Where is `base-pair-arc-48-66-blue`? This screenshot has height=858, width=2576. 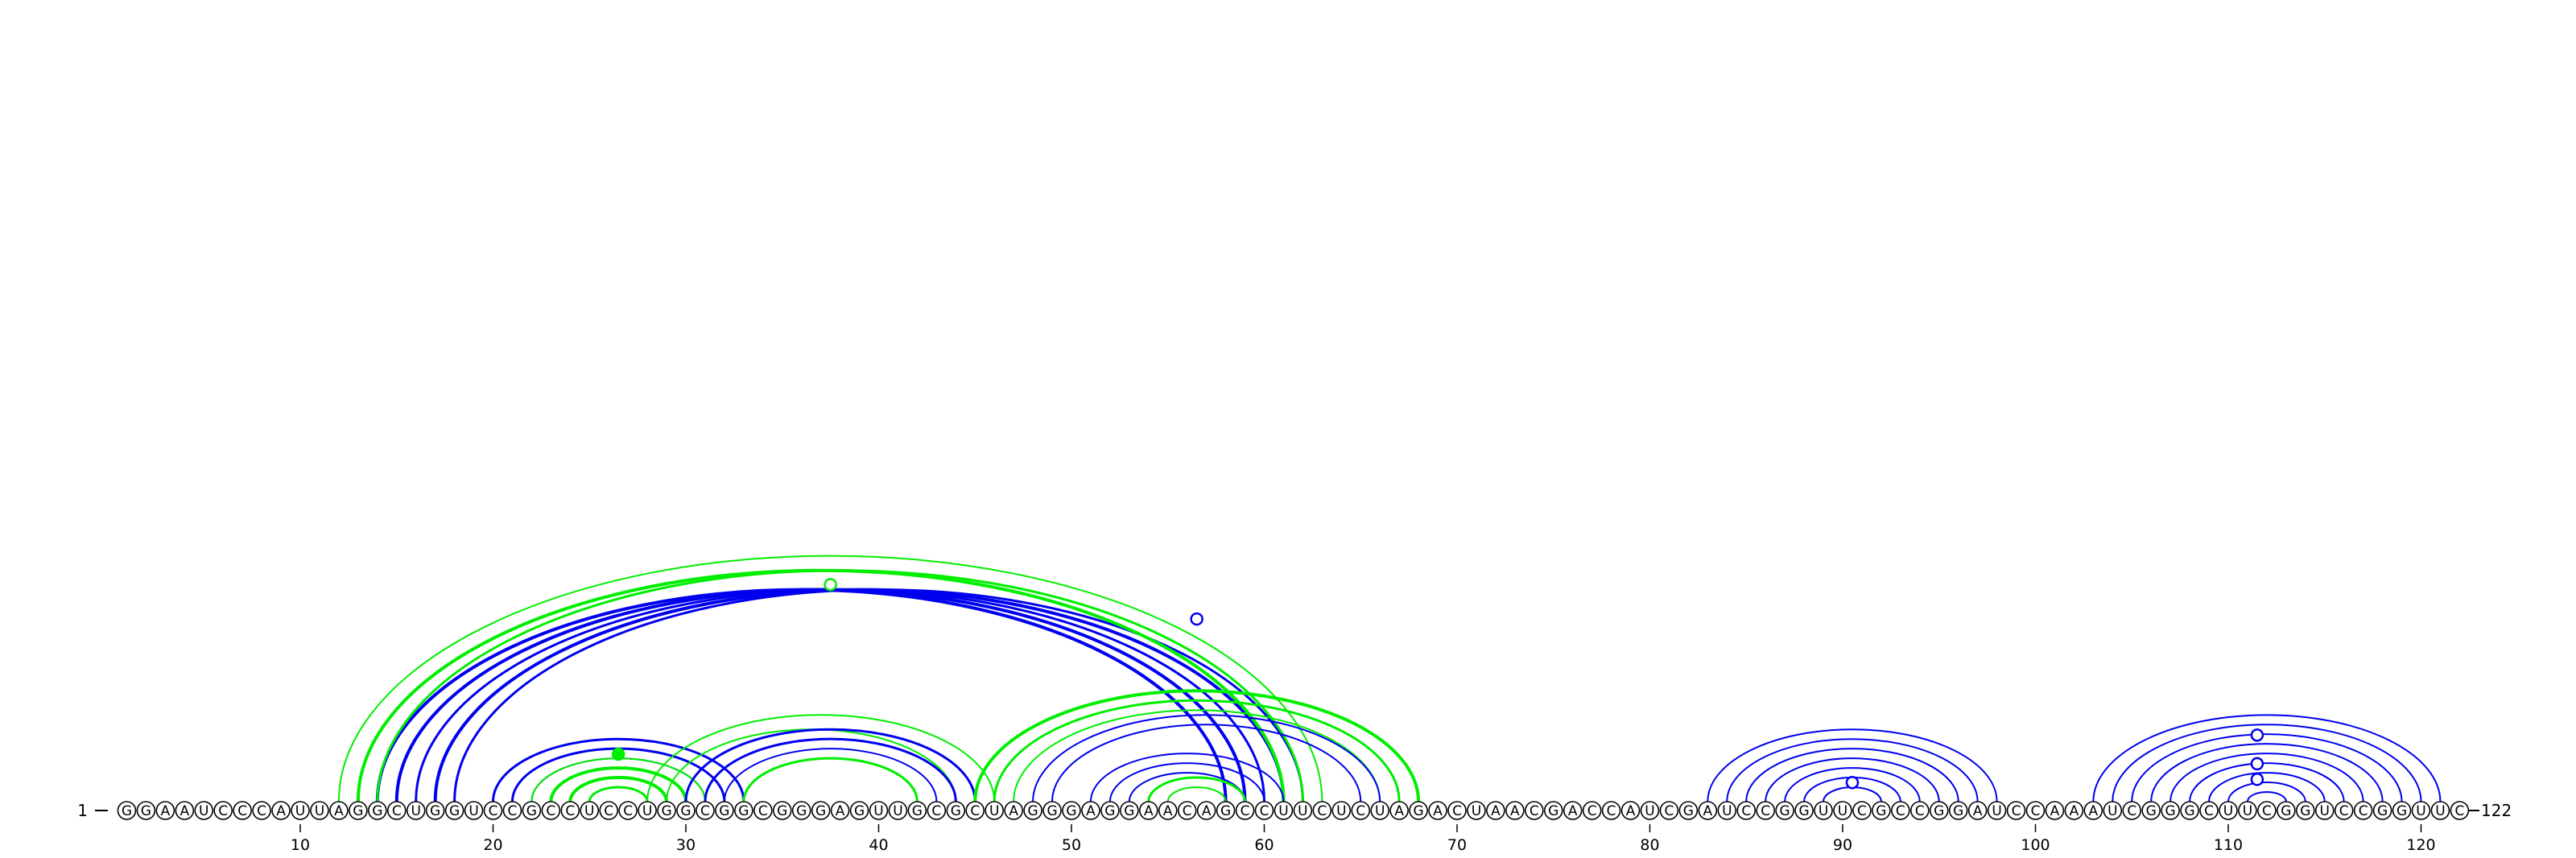 base-pair-arc-48-66-blue is located at coordinates (1206, 758).